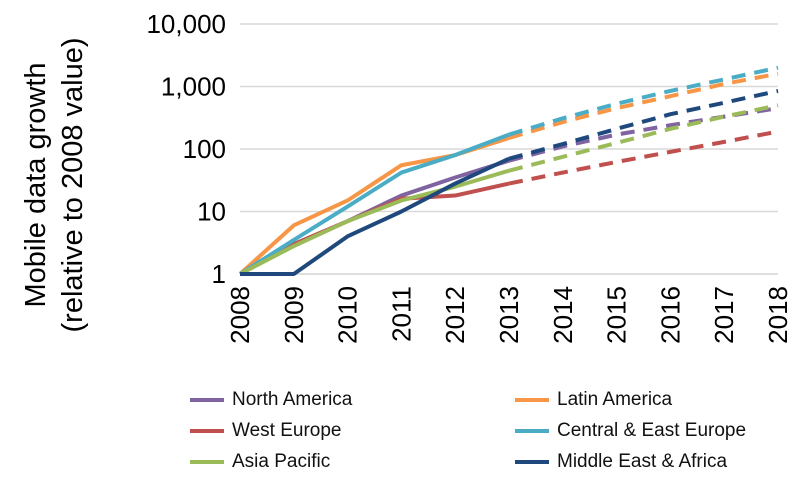  What do you see at coordinates (36, 184) in the screenshot?
I see `y-axis-label-line-1: Mobile data growth` at bounding box center [36, 184].